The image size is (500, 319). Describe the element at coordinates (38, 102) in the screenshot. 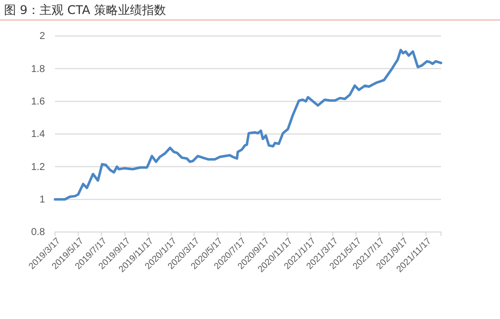

I see `y-tick-label: 1.6` at that location.